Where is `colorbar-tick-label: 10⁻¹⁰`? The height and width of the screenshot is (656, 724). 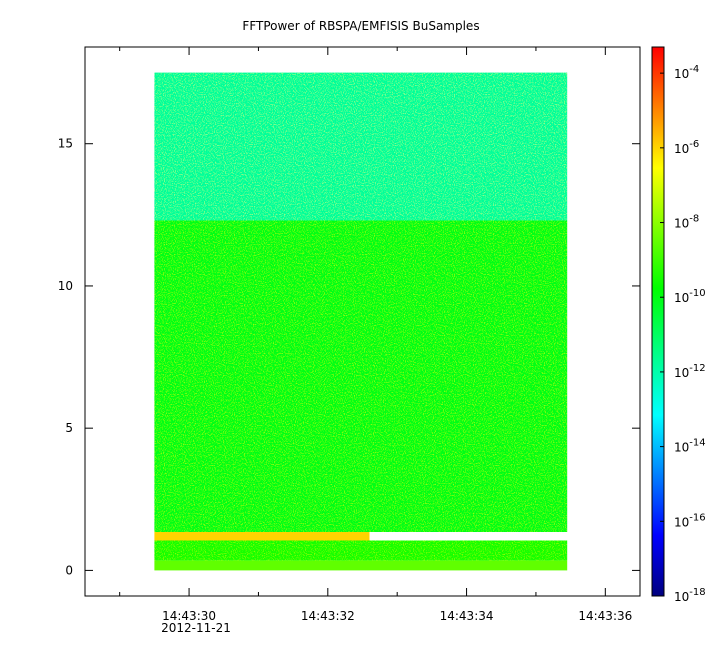
colorbar-tick-label: 10⁻¹⁰ is located at coordinates (690, 296).